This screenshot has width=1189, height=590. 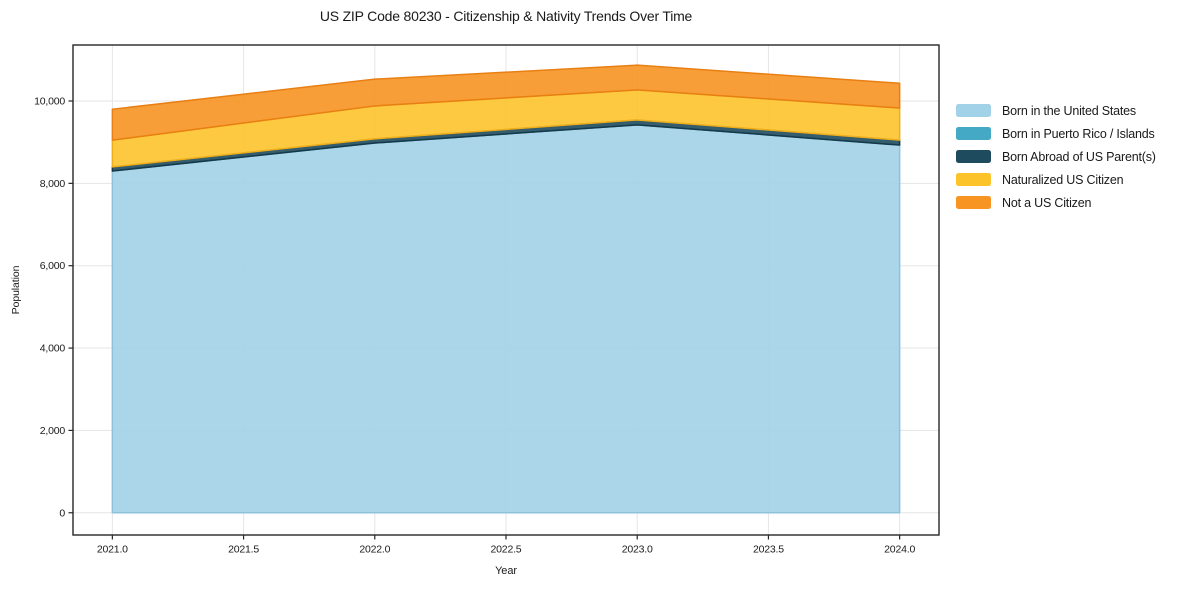 I want to click on legend-item: Naturalized US Citizen, so click(x=1071, y=179).